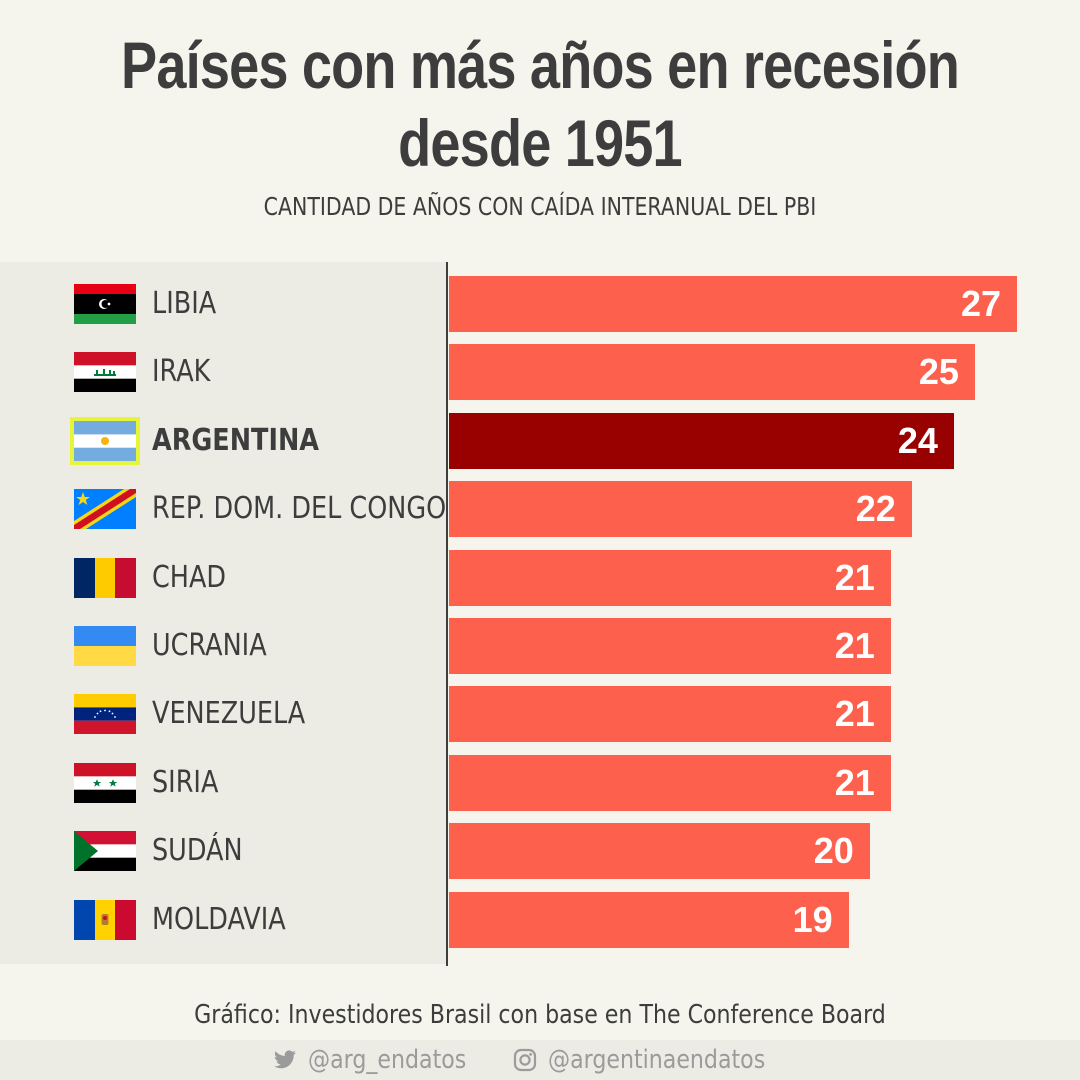 The image size is (1080, 1080). What do you see at coordinates (387, 1060) in the screenshot?
I see `twitter-handle: @arg_endatos` at bounding box center [387, 1060].